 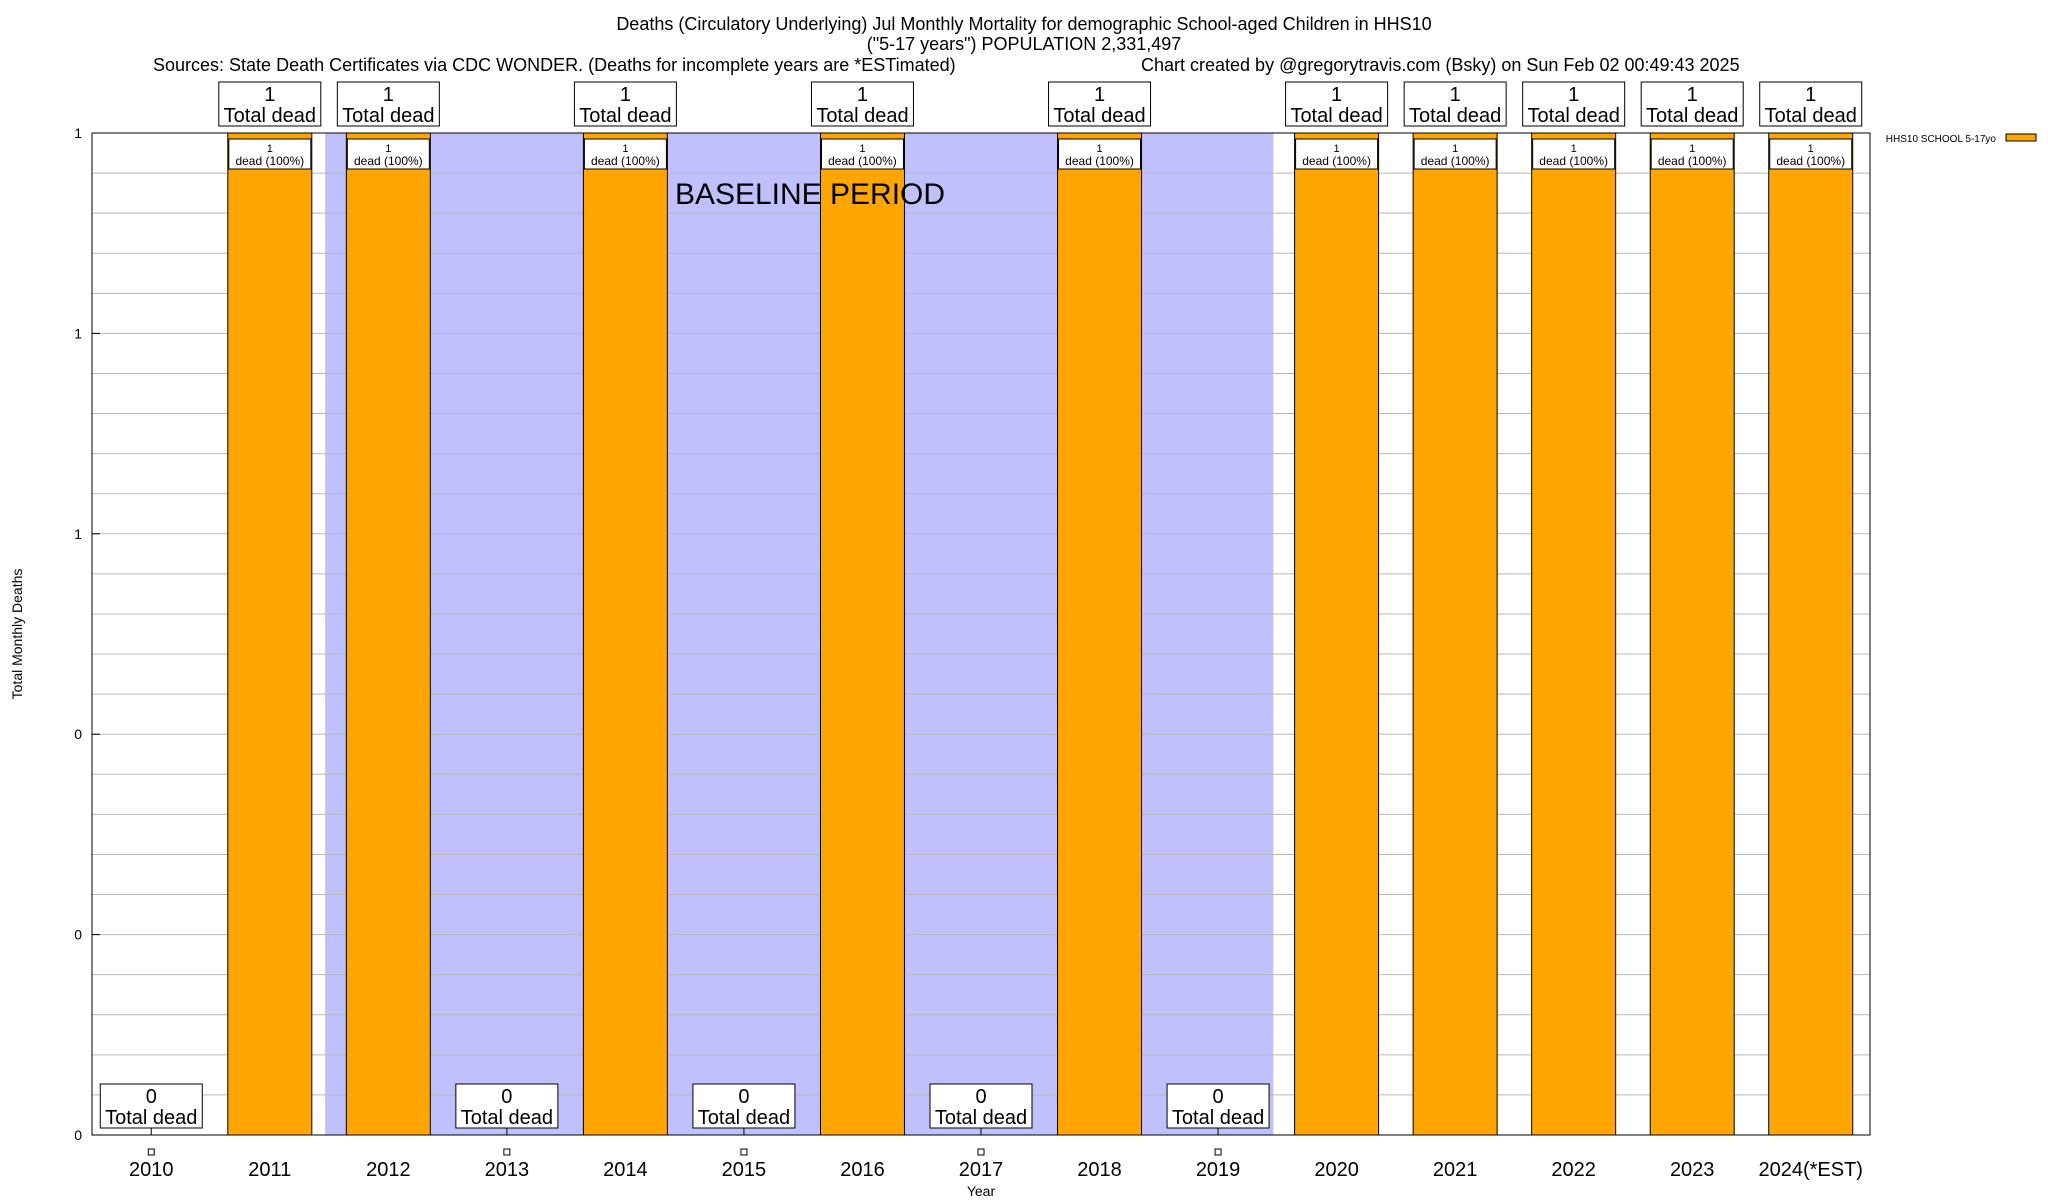 What do you see at coordinates (17, 634) in the screenshot?
I see `y-axis-label: Total Monthly Deaths` at bounding box center [17, 634].